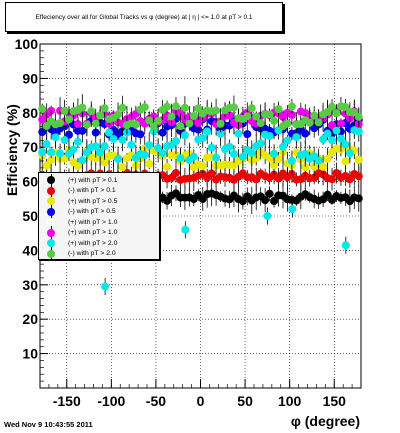 The height and width of the screenshot is (433, 400). Describe the element at coordinates (30, 319) in the screenshot. I see `y-tick-label: 20` at that location.